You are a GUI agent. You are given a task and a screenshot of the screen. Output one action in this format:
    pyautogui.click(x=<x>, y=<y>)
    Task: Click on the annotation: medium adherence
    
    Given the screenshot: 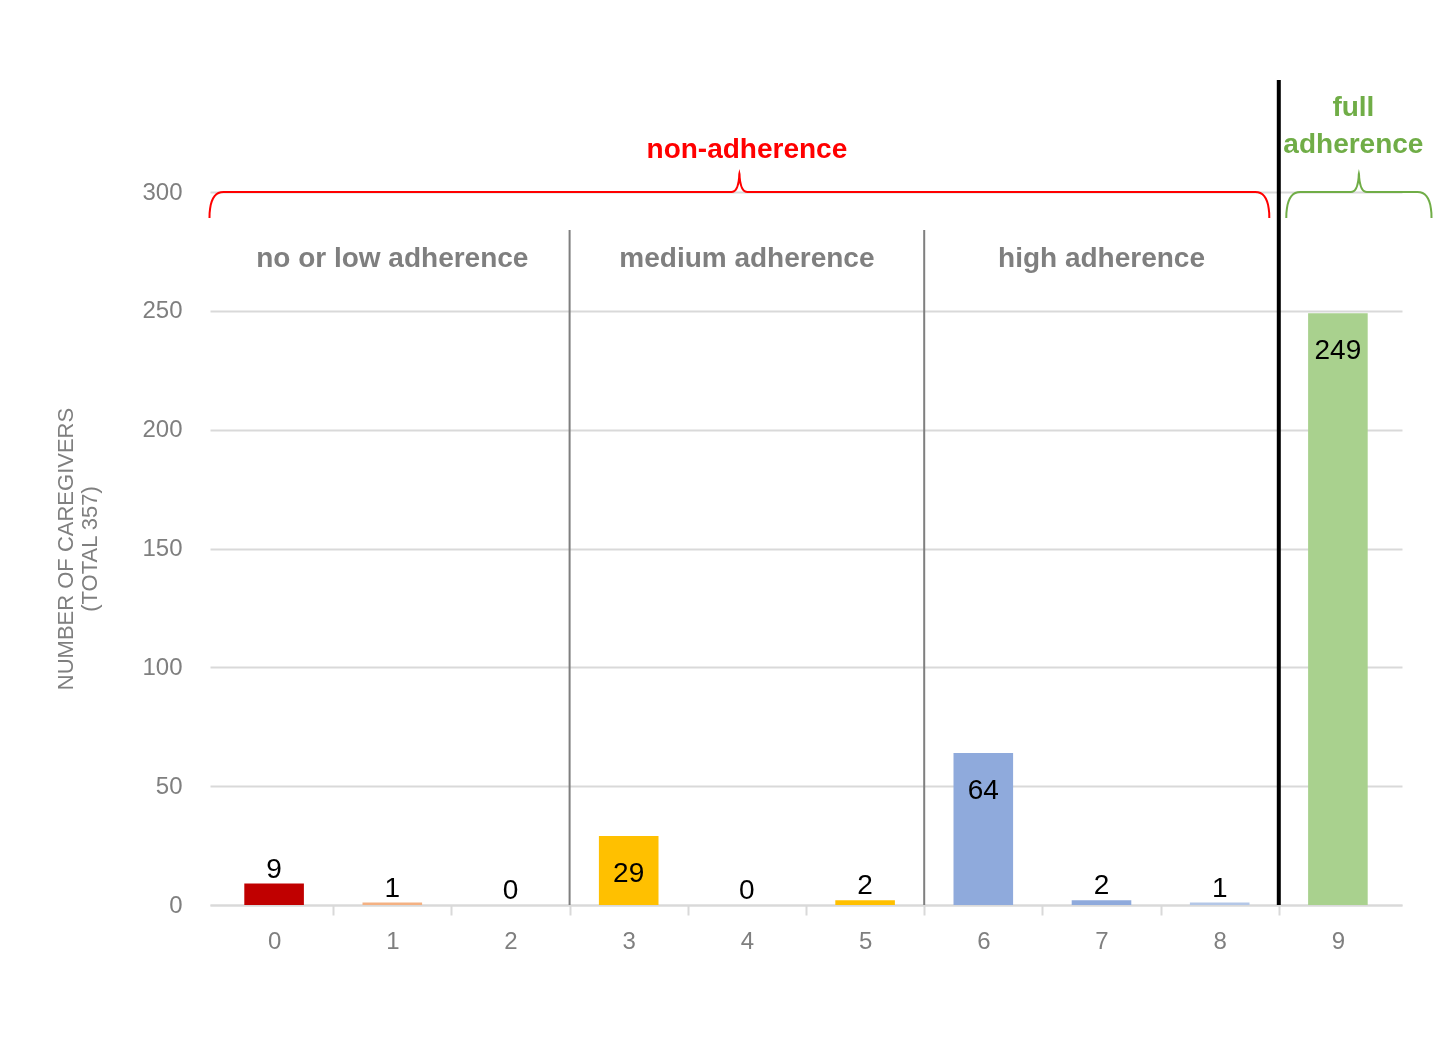 What is the action you would take?
    pyautogui.click(x=747, y=257)
    